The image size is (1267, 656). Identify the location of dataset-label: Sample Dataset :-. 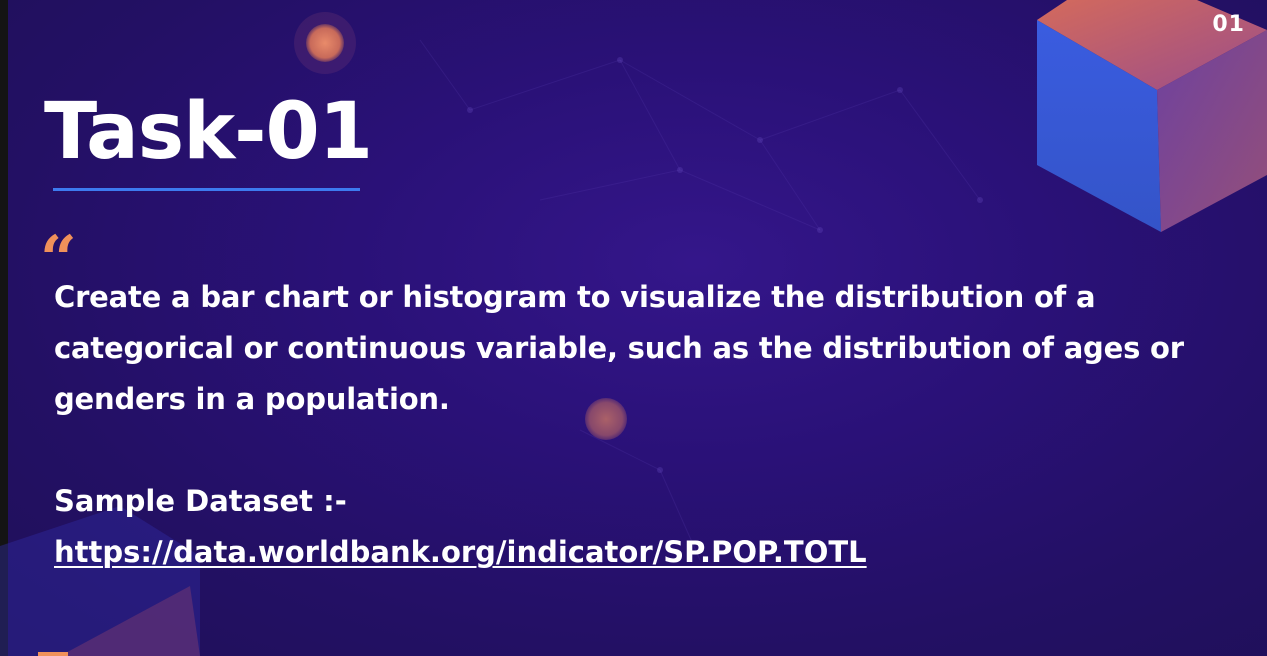
(200, 501).